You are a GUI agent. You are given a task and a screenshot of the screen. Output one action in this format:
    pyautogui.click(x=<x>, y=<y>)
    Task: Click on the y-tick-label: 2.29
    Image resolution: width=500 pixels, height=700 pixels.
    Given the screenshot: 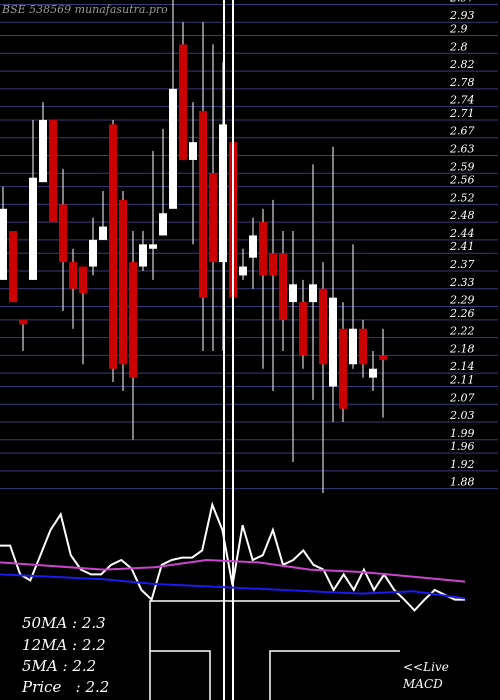 What is the action you would take?
    pyautogui.click(x=462, y=300)
    